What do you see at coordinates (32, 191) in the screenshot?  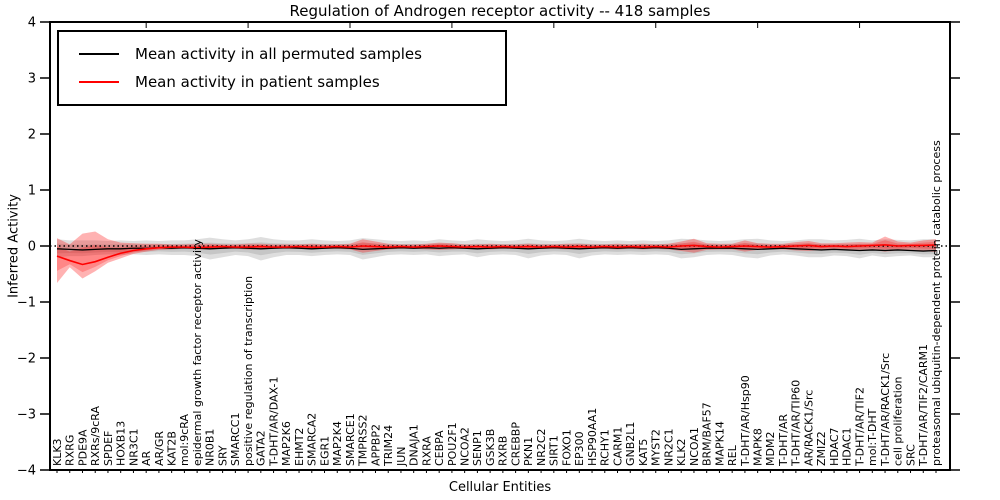 I see `y-tick-label: 1` at bounding box center [32, 191].